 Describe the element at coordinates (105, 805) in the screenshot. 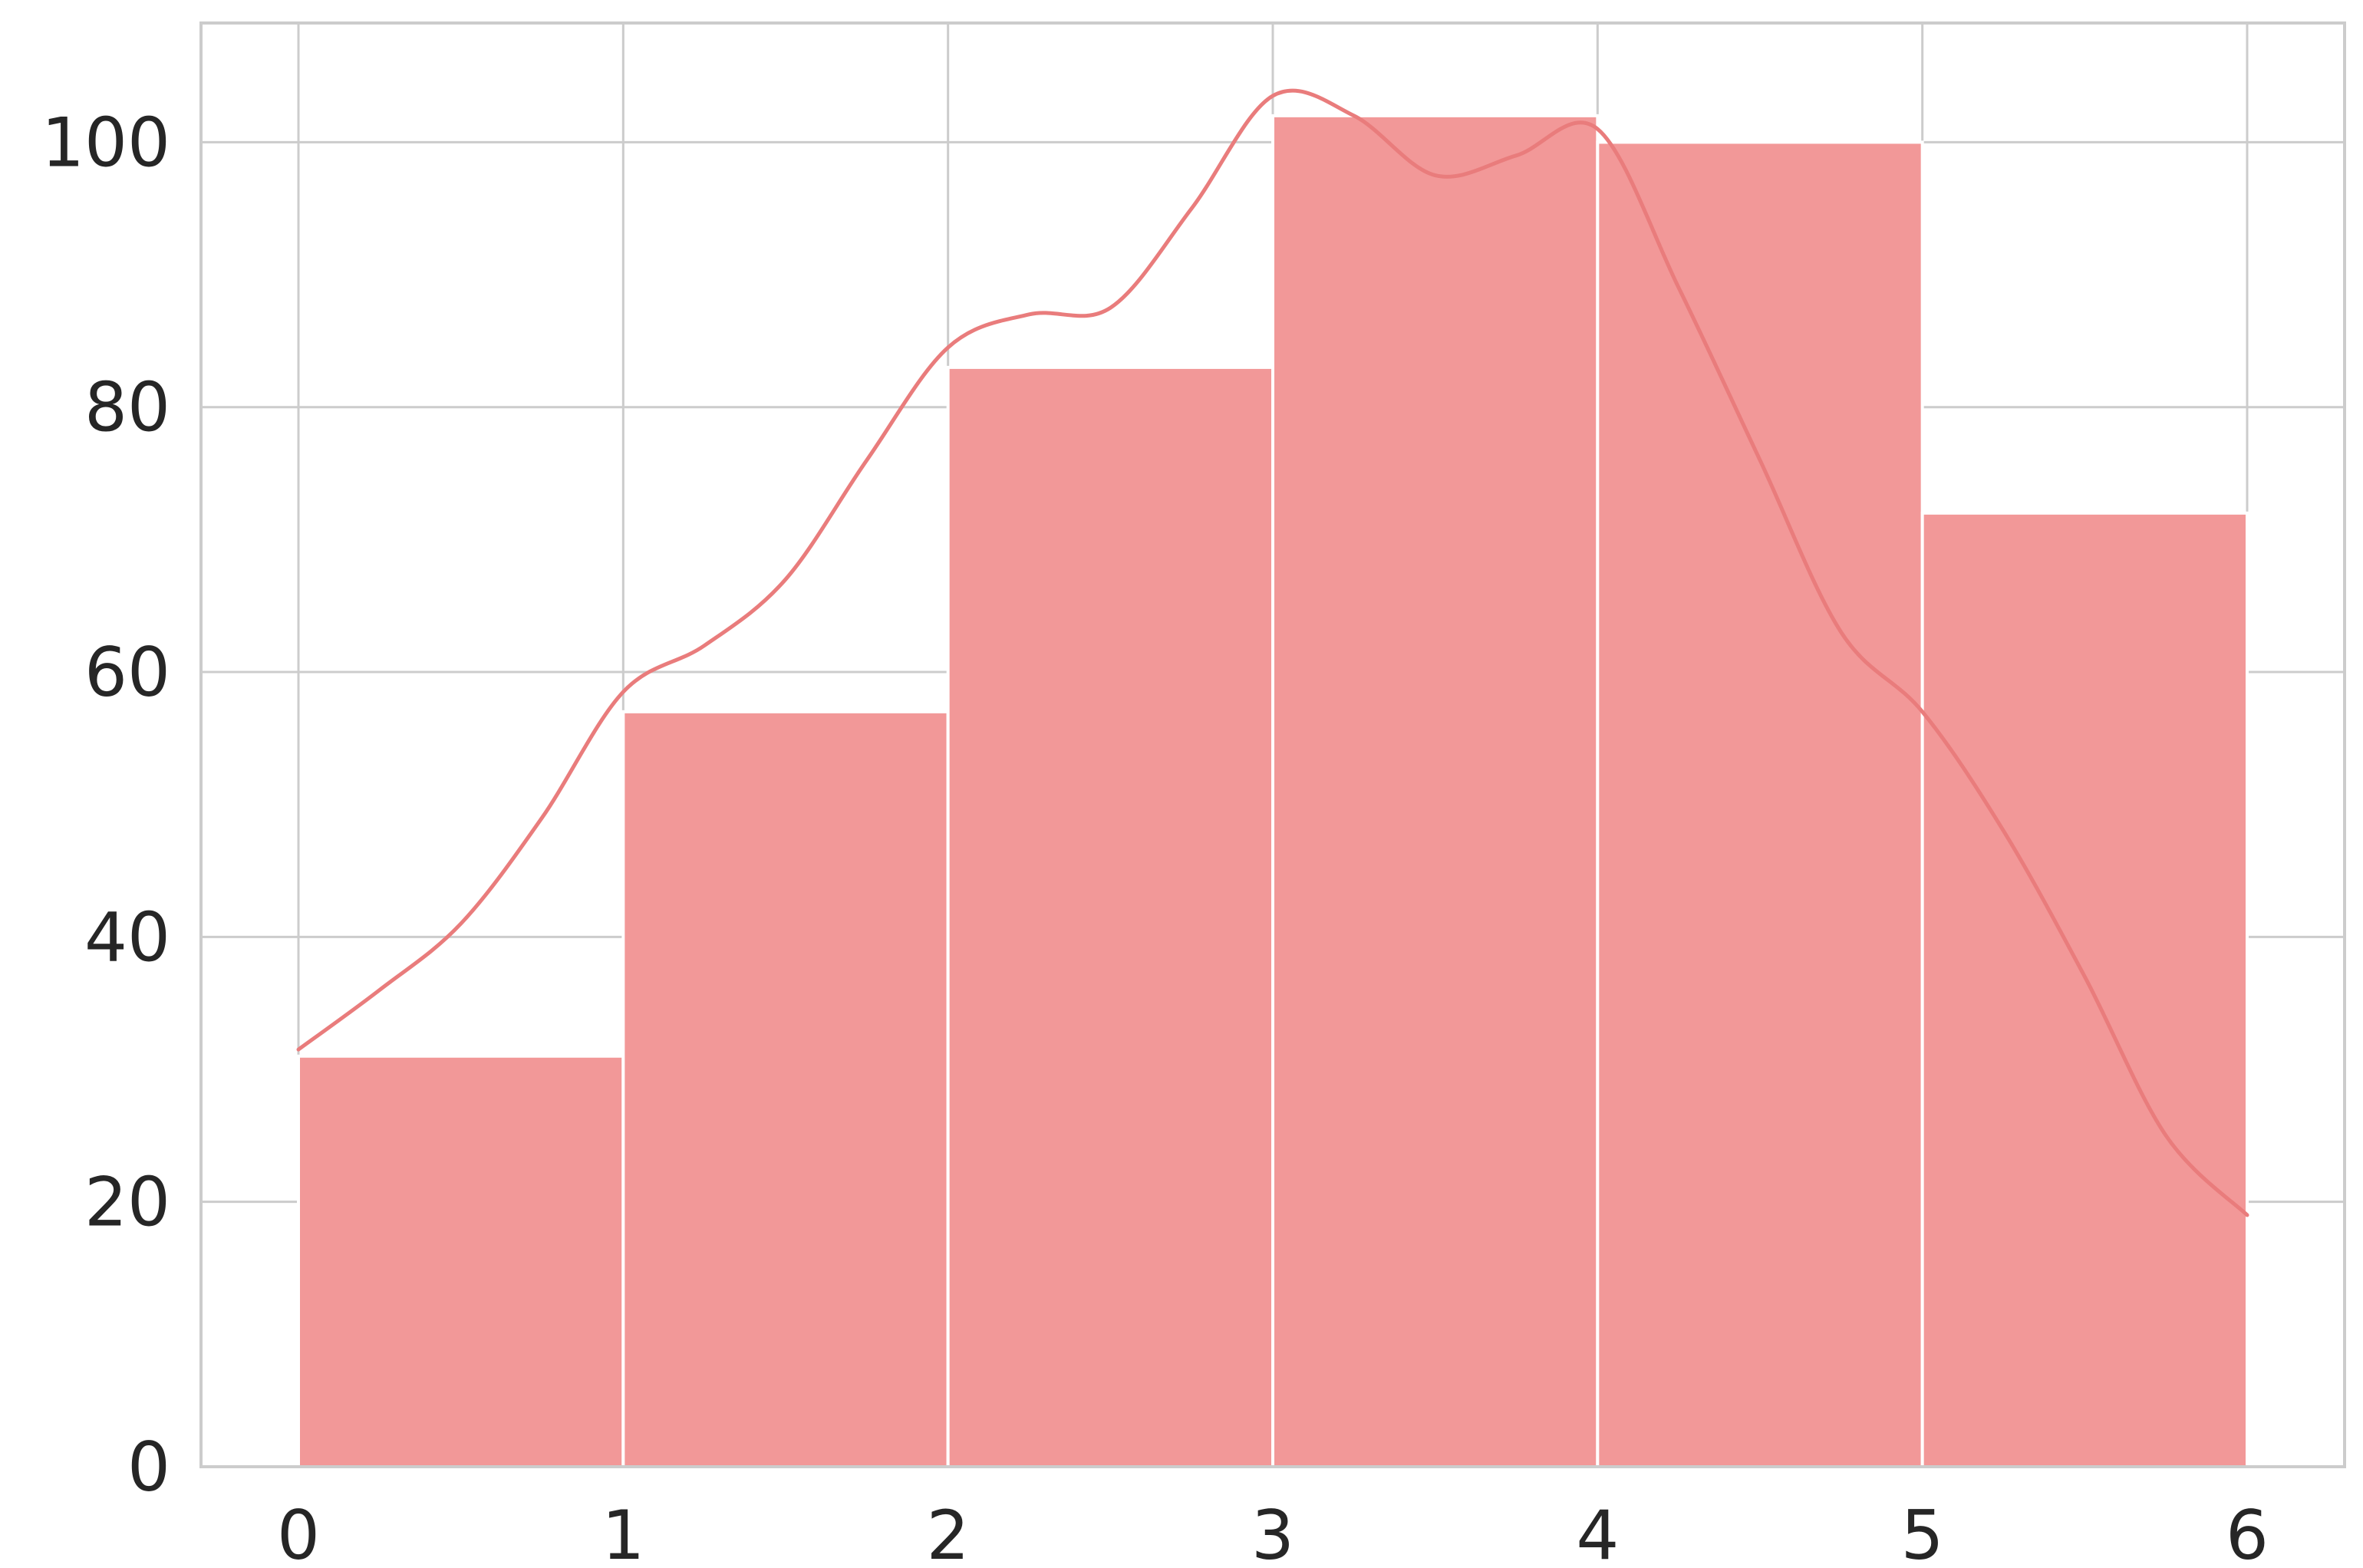

I see `y-axis-ticks: 0 20 40 60 80 100` at that location.